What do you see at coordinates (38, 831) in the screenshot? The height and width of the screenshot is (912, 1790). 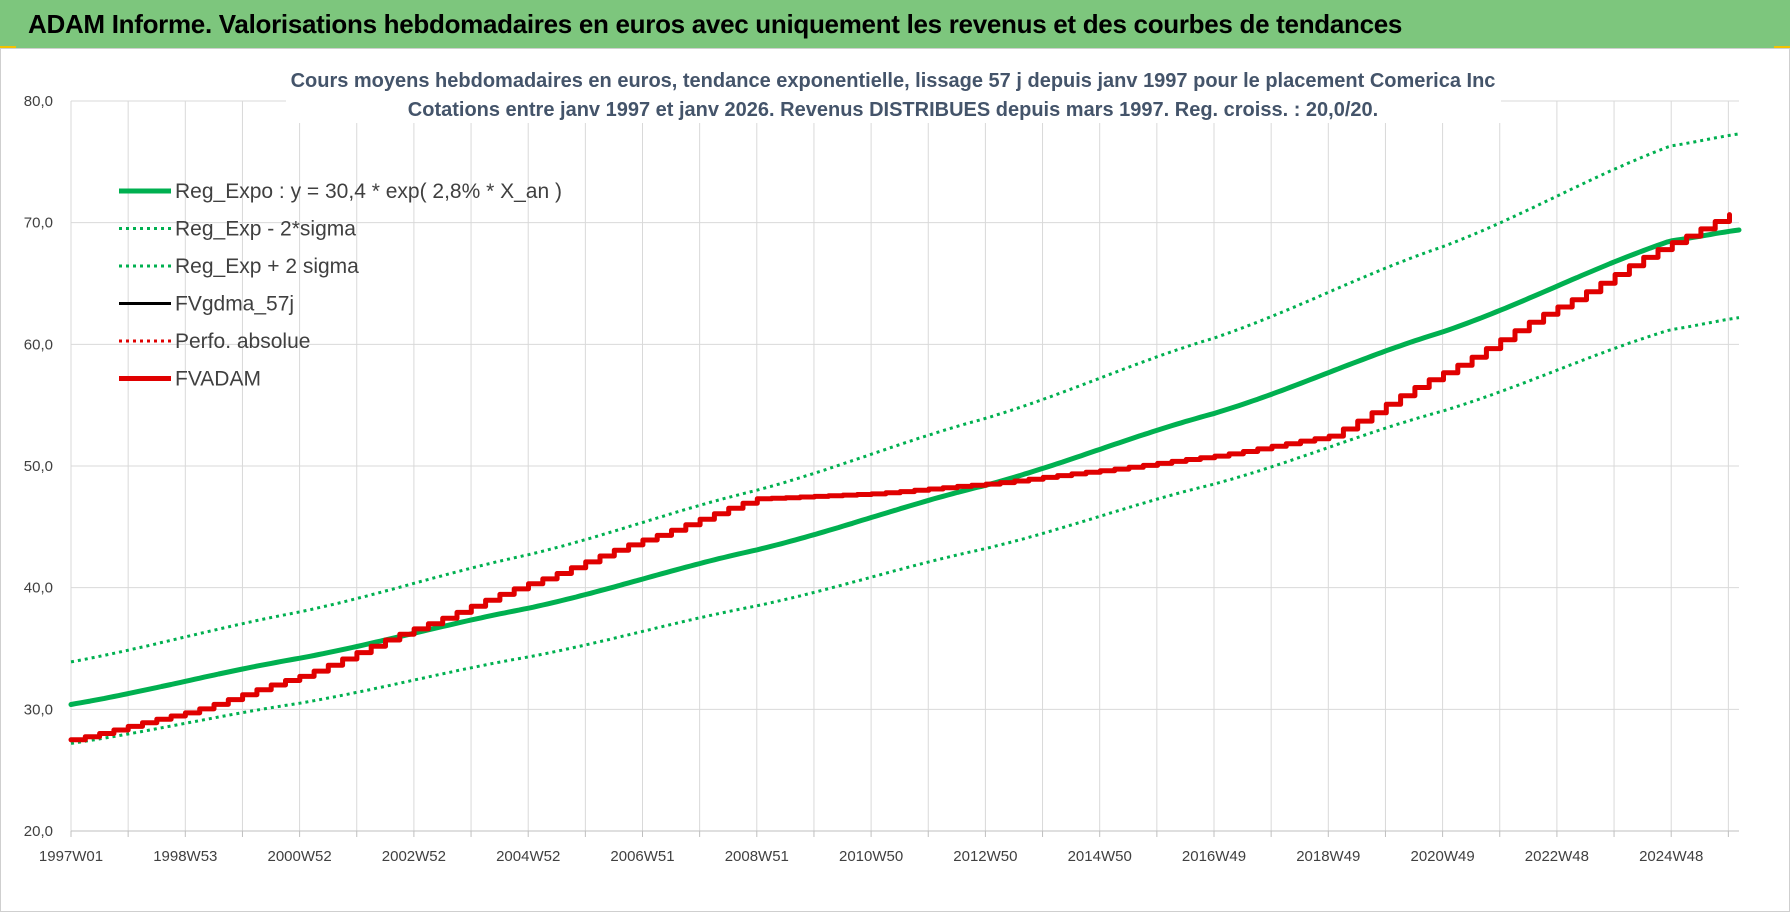 I see `y-tick-label: 20,0` at bounding box center [38, 831].